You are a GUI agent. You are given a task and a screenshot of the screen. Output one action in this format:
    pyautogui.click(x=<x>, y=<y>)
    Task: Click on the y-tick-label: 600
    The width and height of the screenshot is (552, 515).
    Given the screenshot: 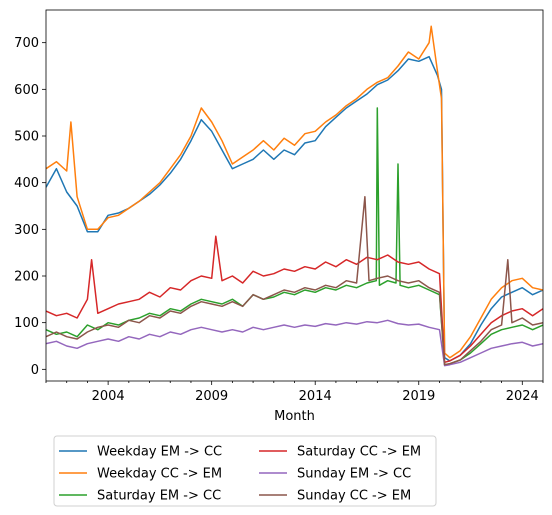 What is the action you would take?
    pyautogui.click(x=26, y=90)
    